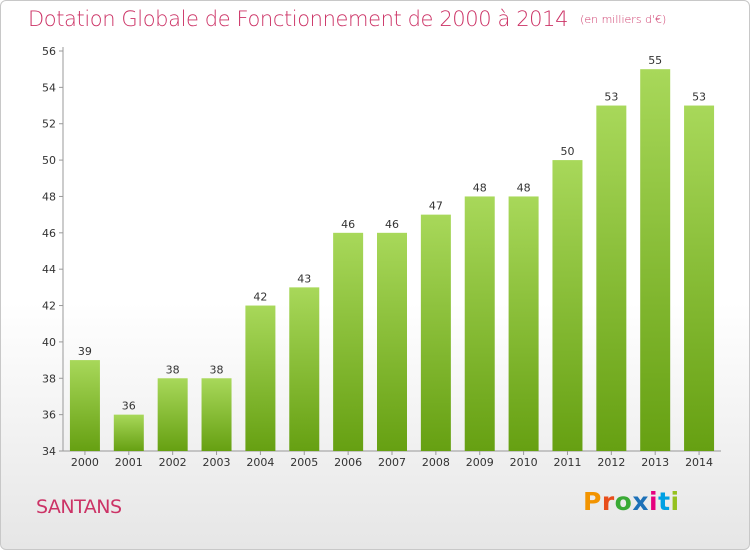  I want to click on x-tick-label: 2014, so click(699, 462).